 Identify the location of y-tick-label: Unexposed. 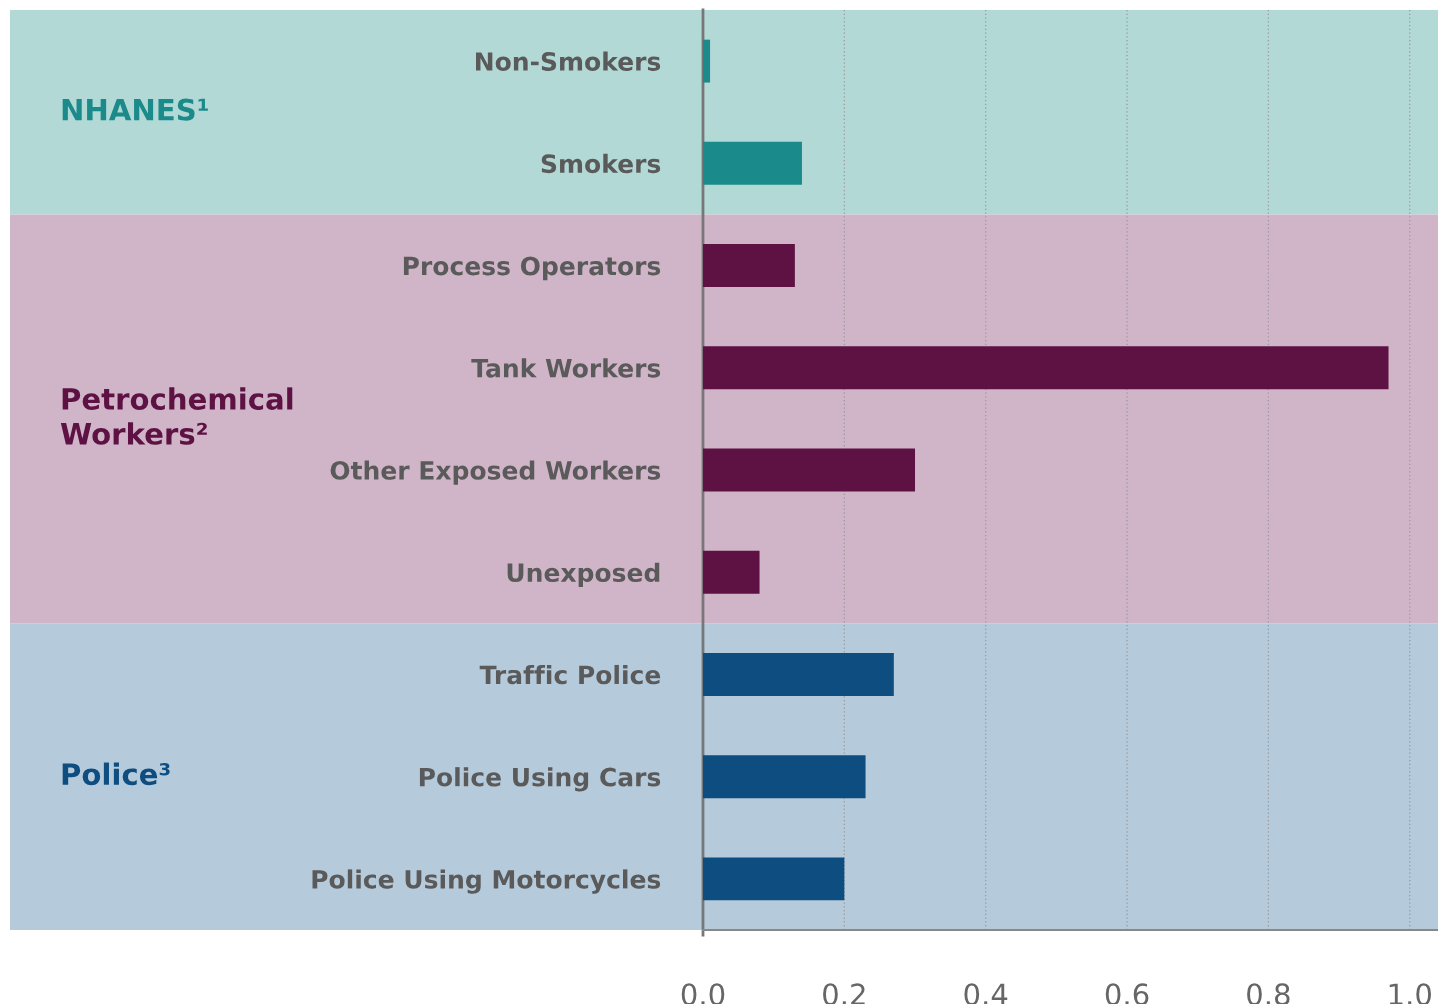
(583, 574).